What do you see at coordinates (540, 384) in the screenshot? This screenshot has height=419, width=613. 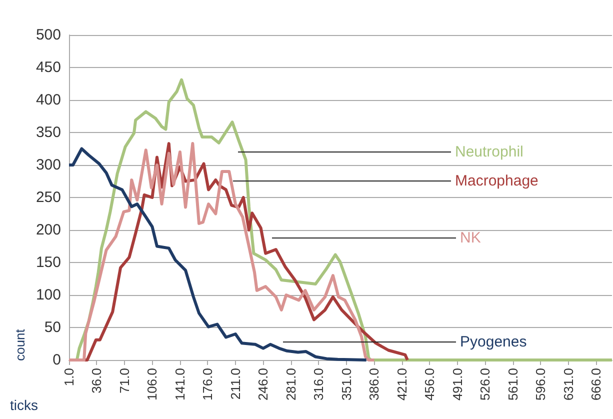 I see `x-tick-label: 596.0` at bounding box center [540, 384].